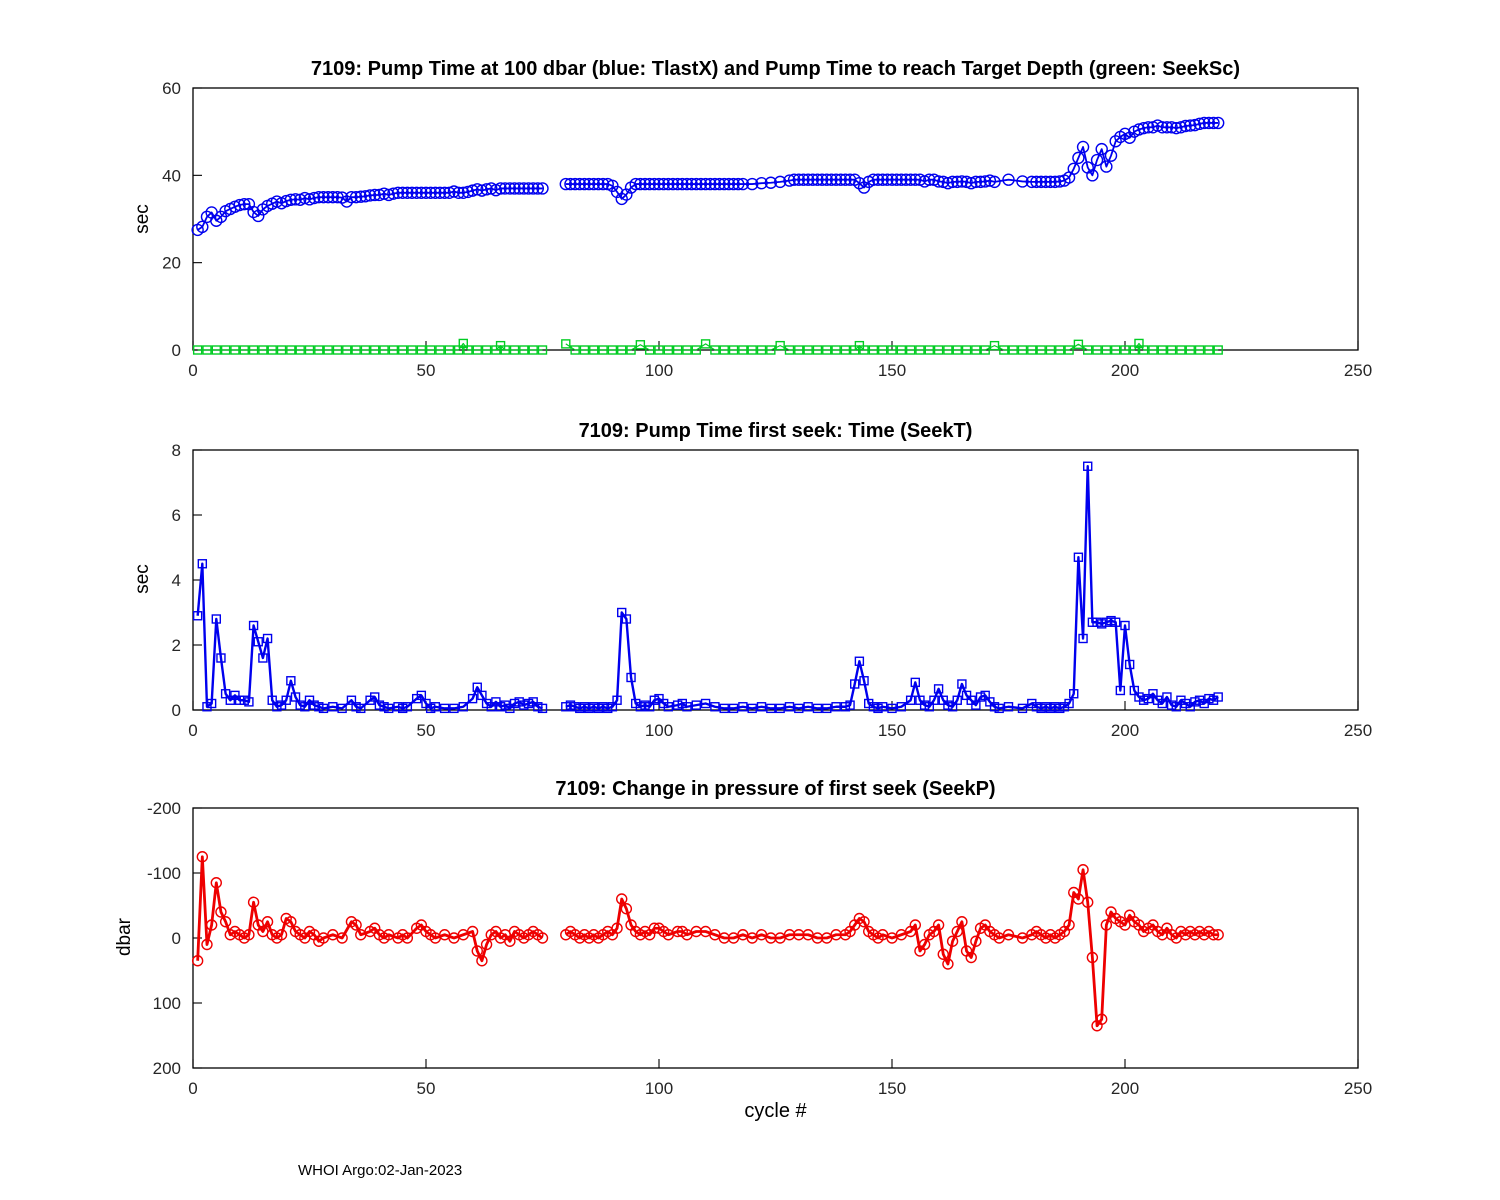 This screenshot has height=1200, width=1500. Describe the element at coordinates (892, 370) in the screenshot. I see `x-tick-label: 150` at that location.